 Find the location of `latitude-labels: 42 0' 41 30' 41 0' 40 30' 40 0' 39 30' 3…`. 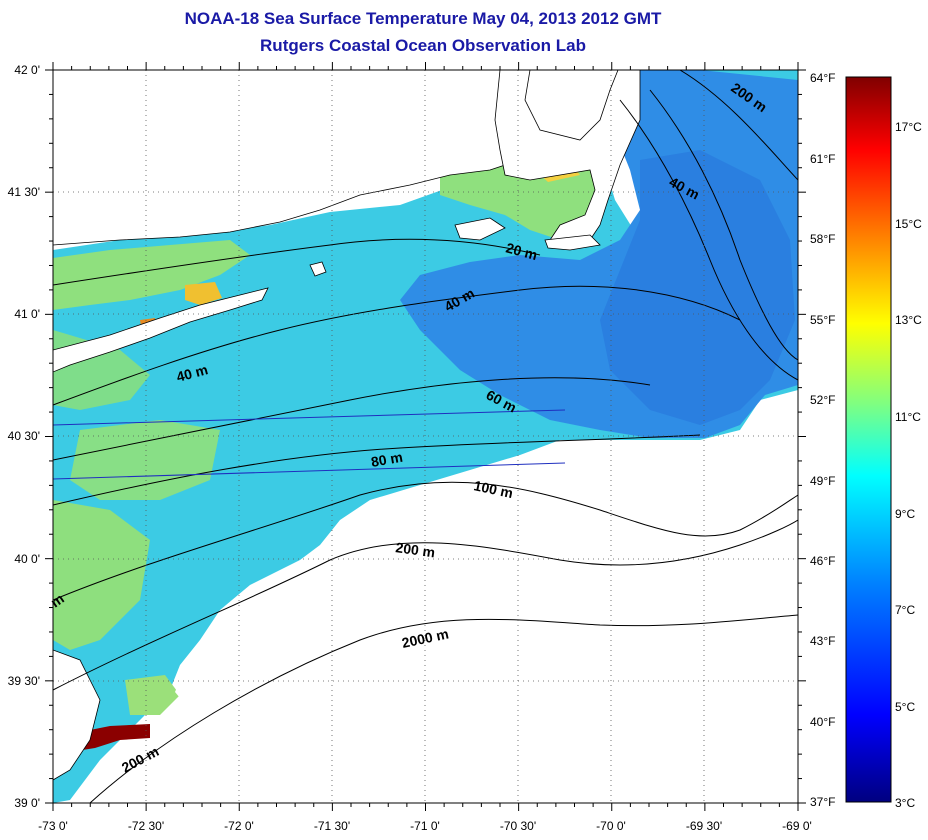

latitude-labels: 42 0' 41 30' 41 0' 40 30' 40 0' 39 30' 3… is located at coordinates (24, 436).